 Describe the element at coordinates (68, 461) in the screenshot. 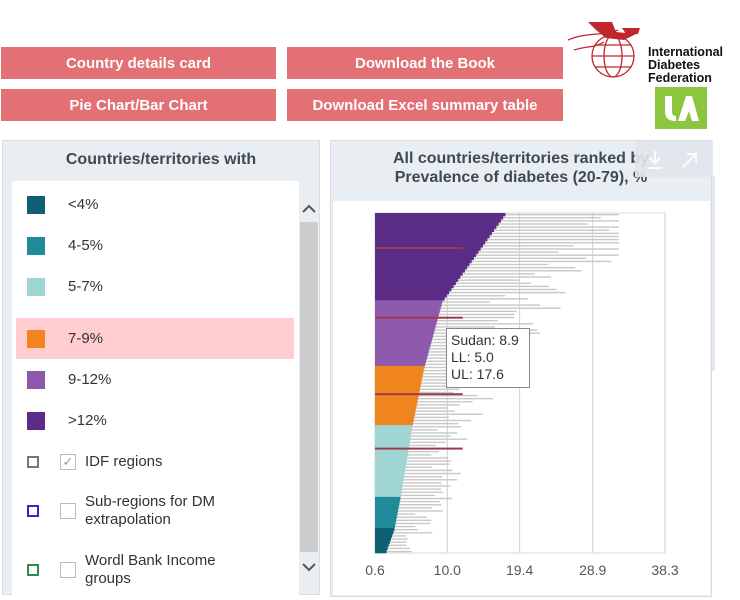

I see `idf-regions-checkbox: ✓` at that location.